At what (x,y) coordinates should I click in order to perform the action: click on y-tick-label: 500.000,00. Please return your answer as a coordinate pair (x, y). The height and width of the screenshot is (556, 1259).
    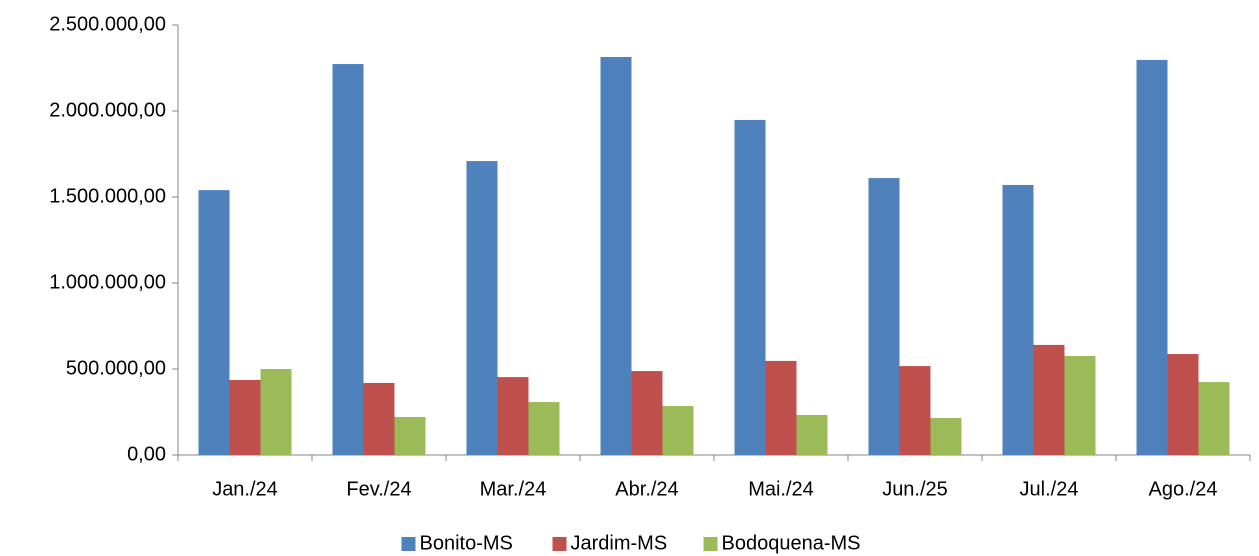
    Looking at the image, I should click on (116, 368).